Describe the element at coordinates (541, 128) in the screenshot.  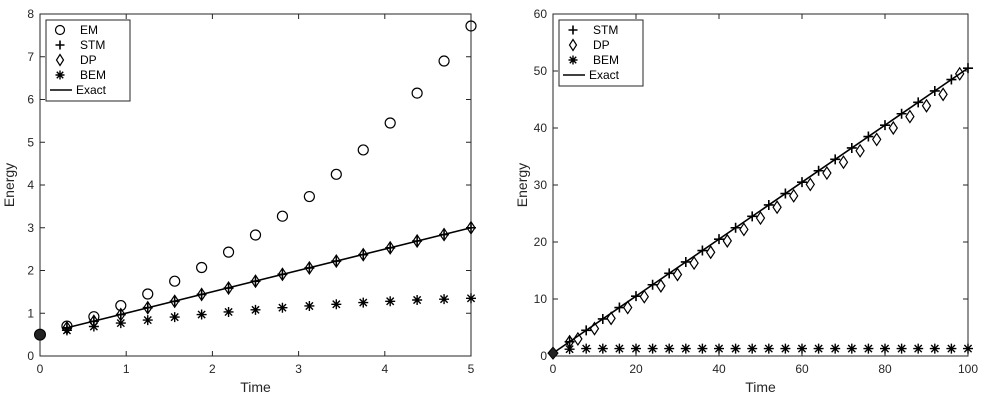
I see `y-tick-label: 40` at that location.